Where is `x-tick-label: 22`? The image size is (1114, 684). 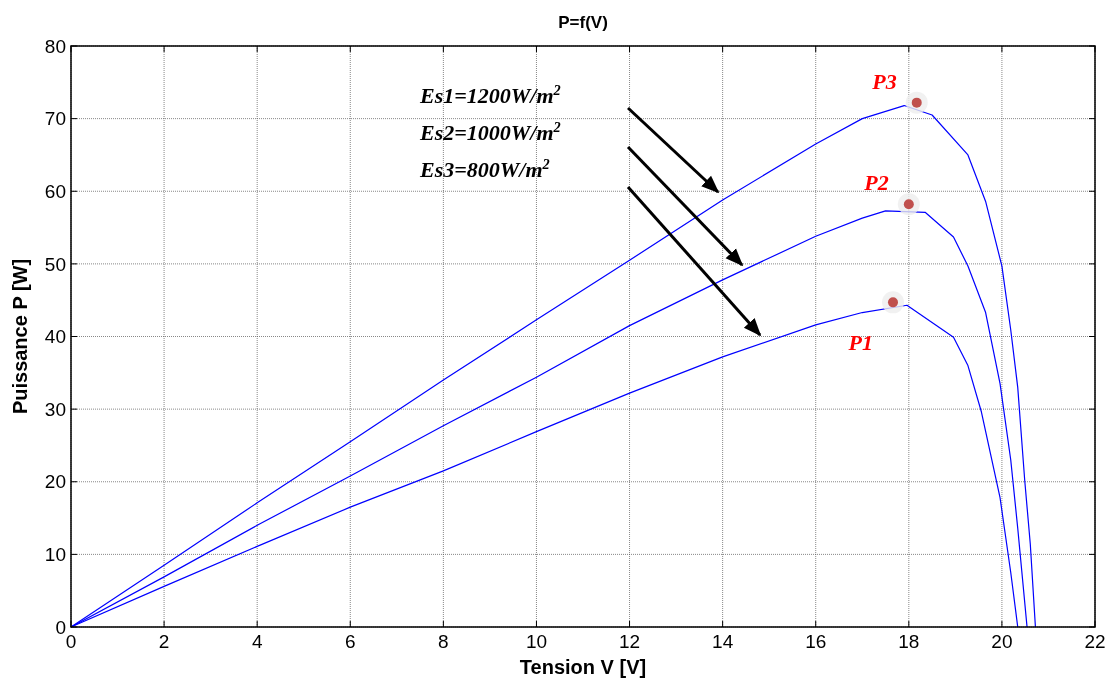 x-tick-label: 22 is located at coordinates (1095, 641).